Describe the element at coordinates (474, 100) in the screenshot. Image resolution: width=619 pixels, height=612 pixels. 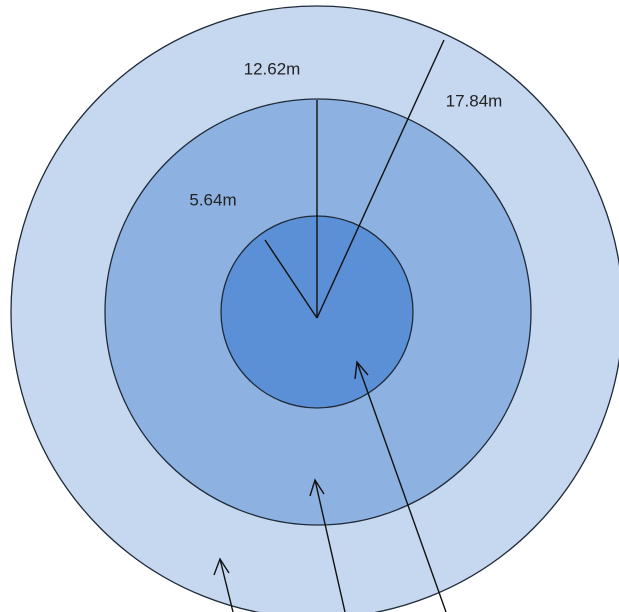
I see `radius-label: 17.84m` at that location.